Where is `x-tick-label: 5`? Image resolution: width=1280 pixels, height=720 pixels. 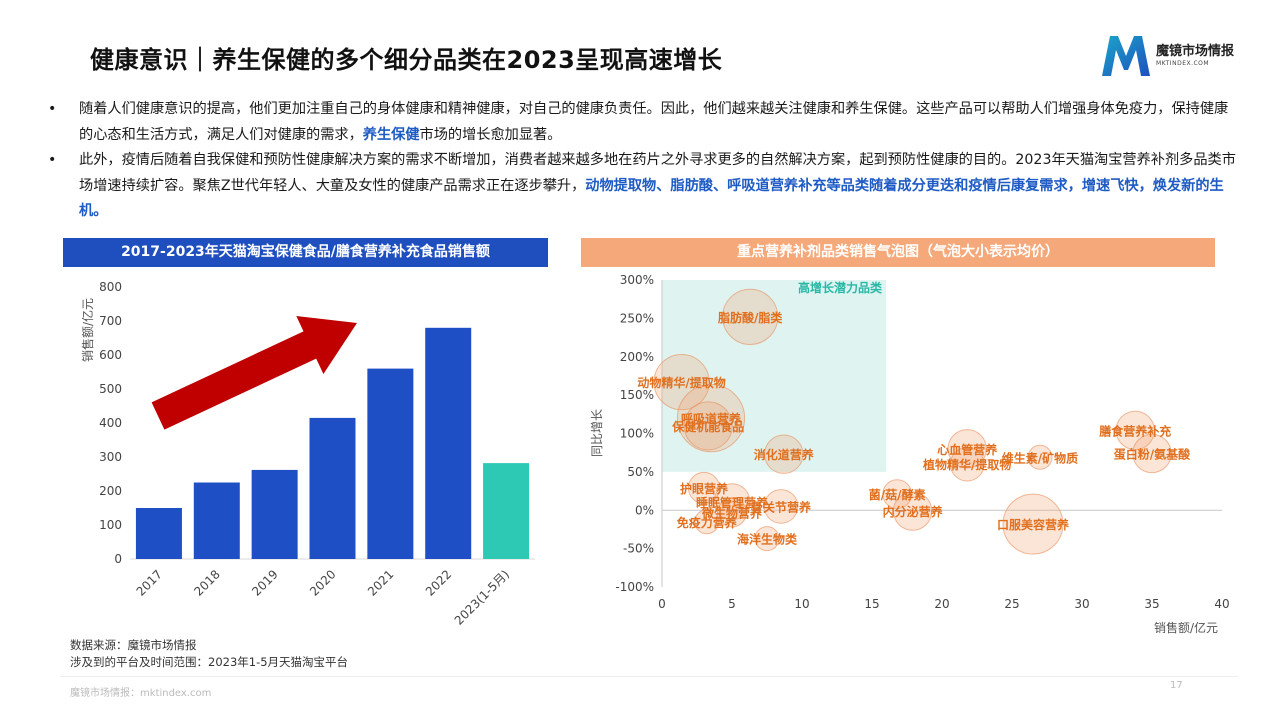
x-tick-label: 5 is located at coordinates (732, 604).